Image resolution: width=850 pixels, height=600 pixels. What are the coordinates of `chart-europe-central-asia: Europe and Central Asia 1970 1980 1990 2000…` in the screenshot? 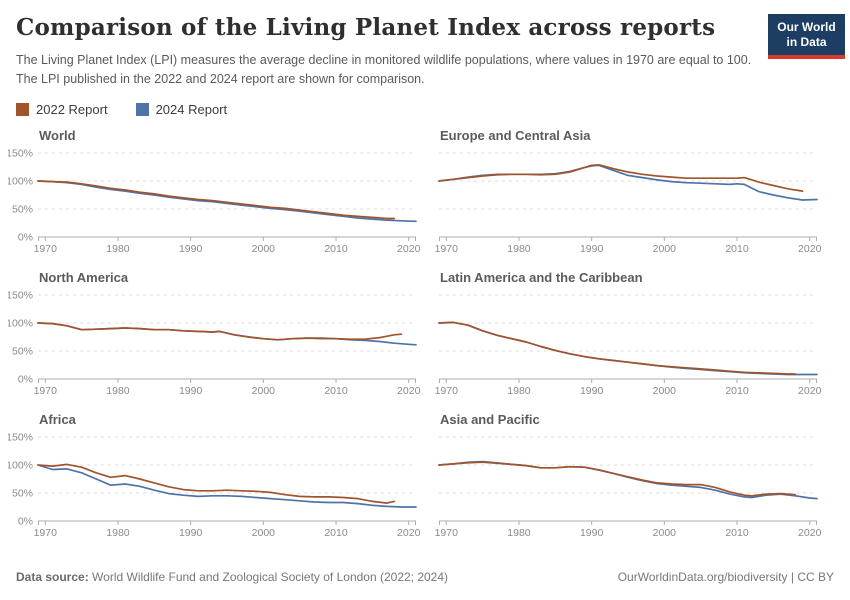 It's located at (633, 199).